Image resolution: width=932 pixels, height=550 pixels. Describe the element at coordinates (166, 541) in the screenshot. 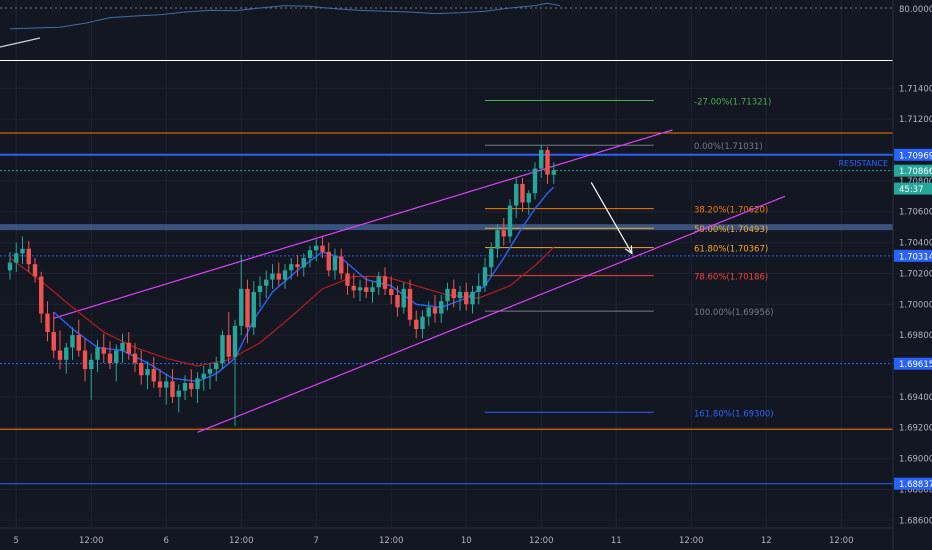

I see `x-tick-label: 6` at that location.